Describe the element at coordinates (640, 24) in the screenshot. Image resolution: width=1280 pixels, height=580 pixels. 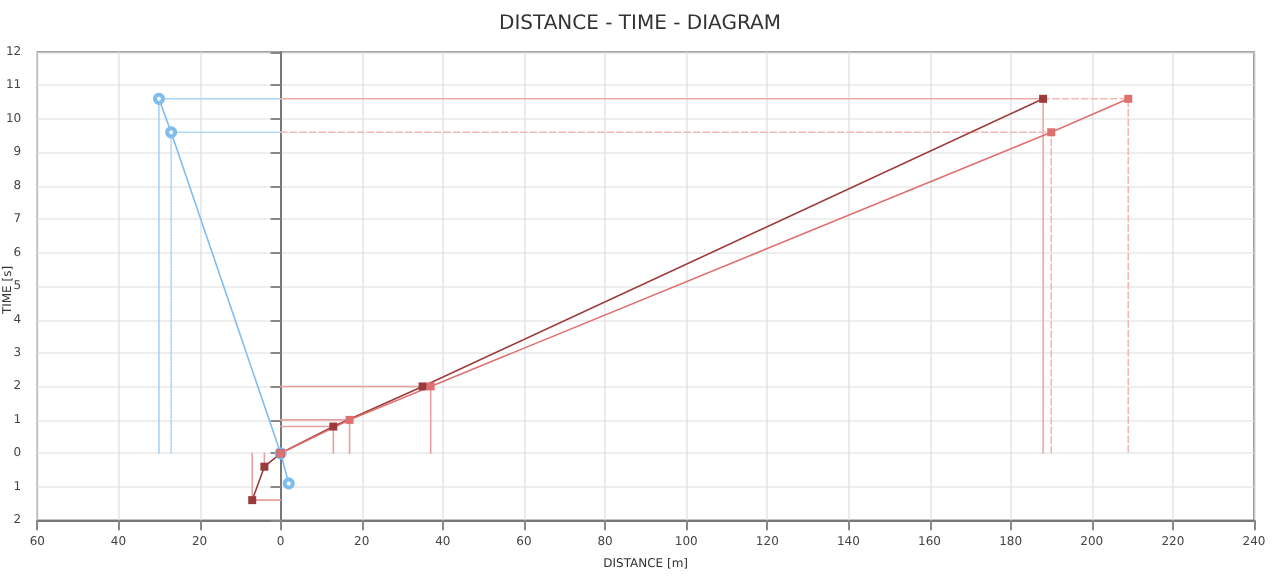
I see `chart-title: DISTANCE - TIME - DIAGRAM` at that location.